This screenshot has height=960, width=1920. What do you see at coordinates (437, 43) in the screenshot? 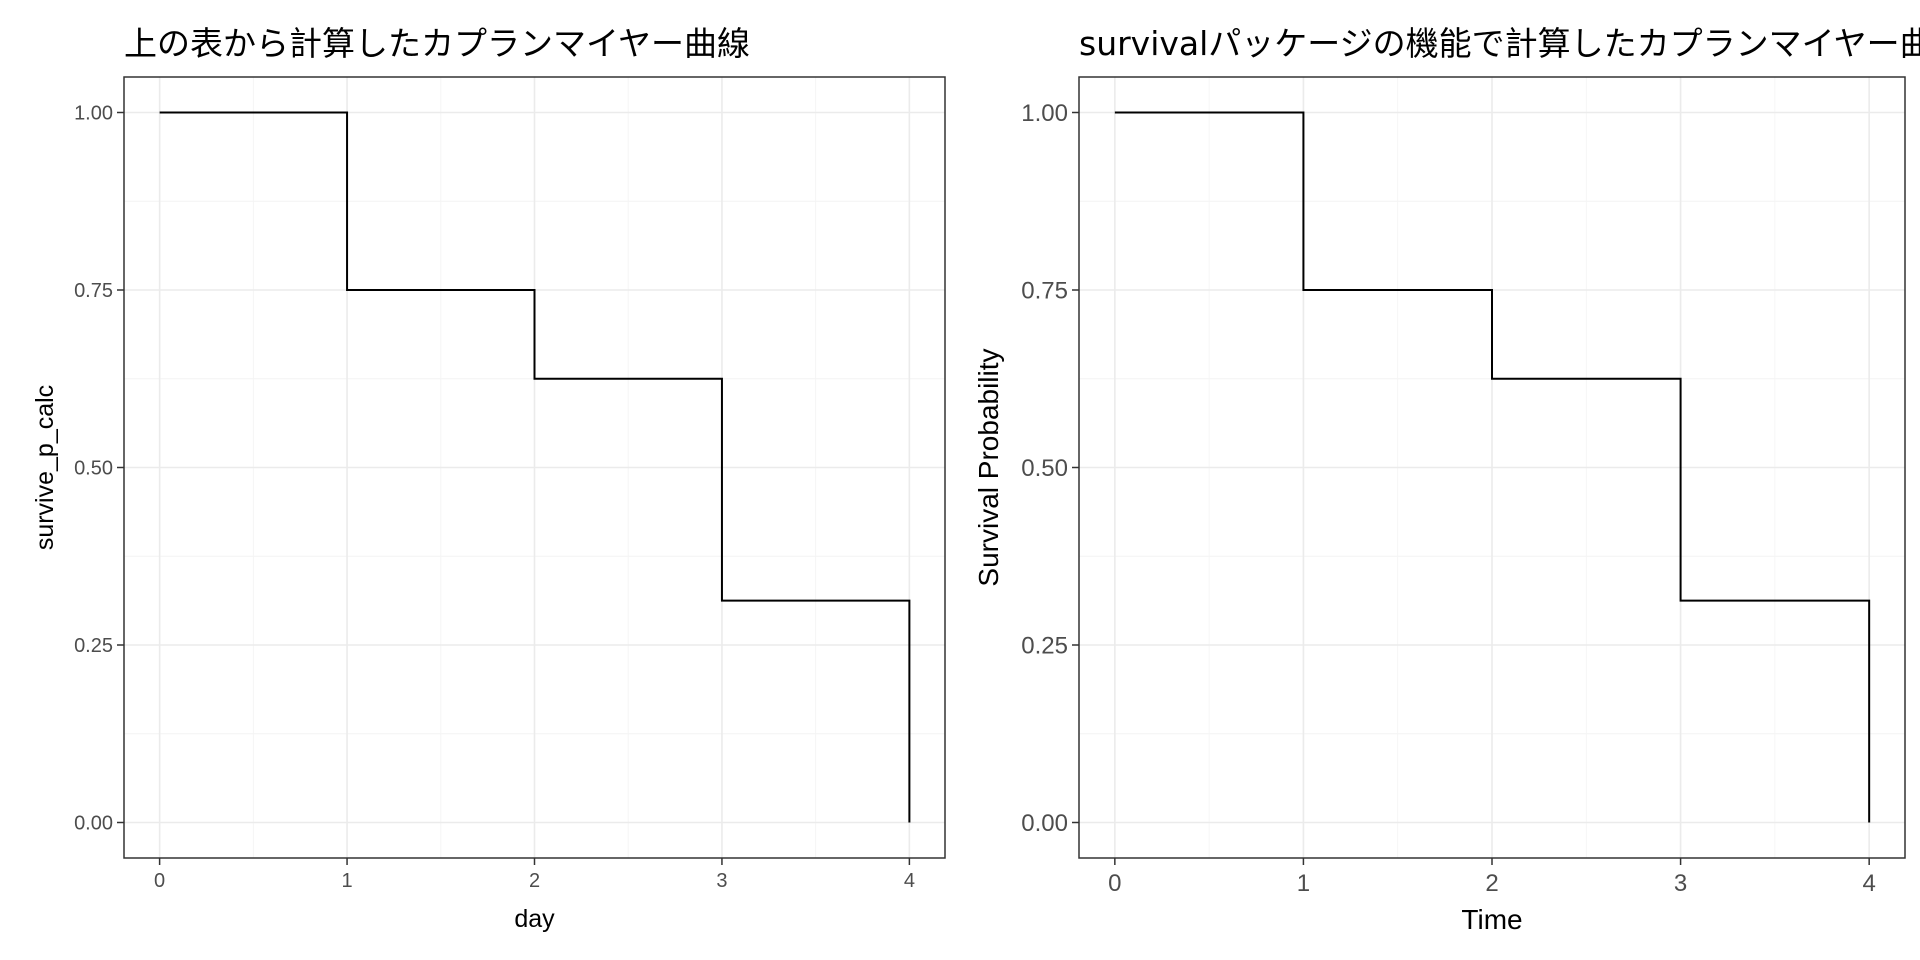
I see `chart-title: 上の表から計算したカプランマイヤー曲線` at bounding box center [437, 43].